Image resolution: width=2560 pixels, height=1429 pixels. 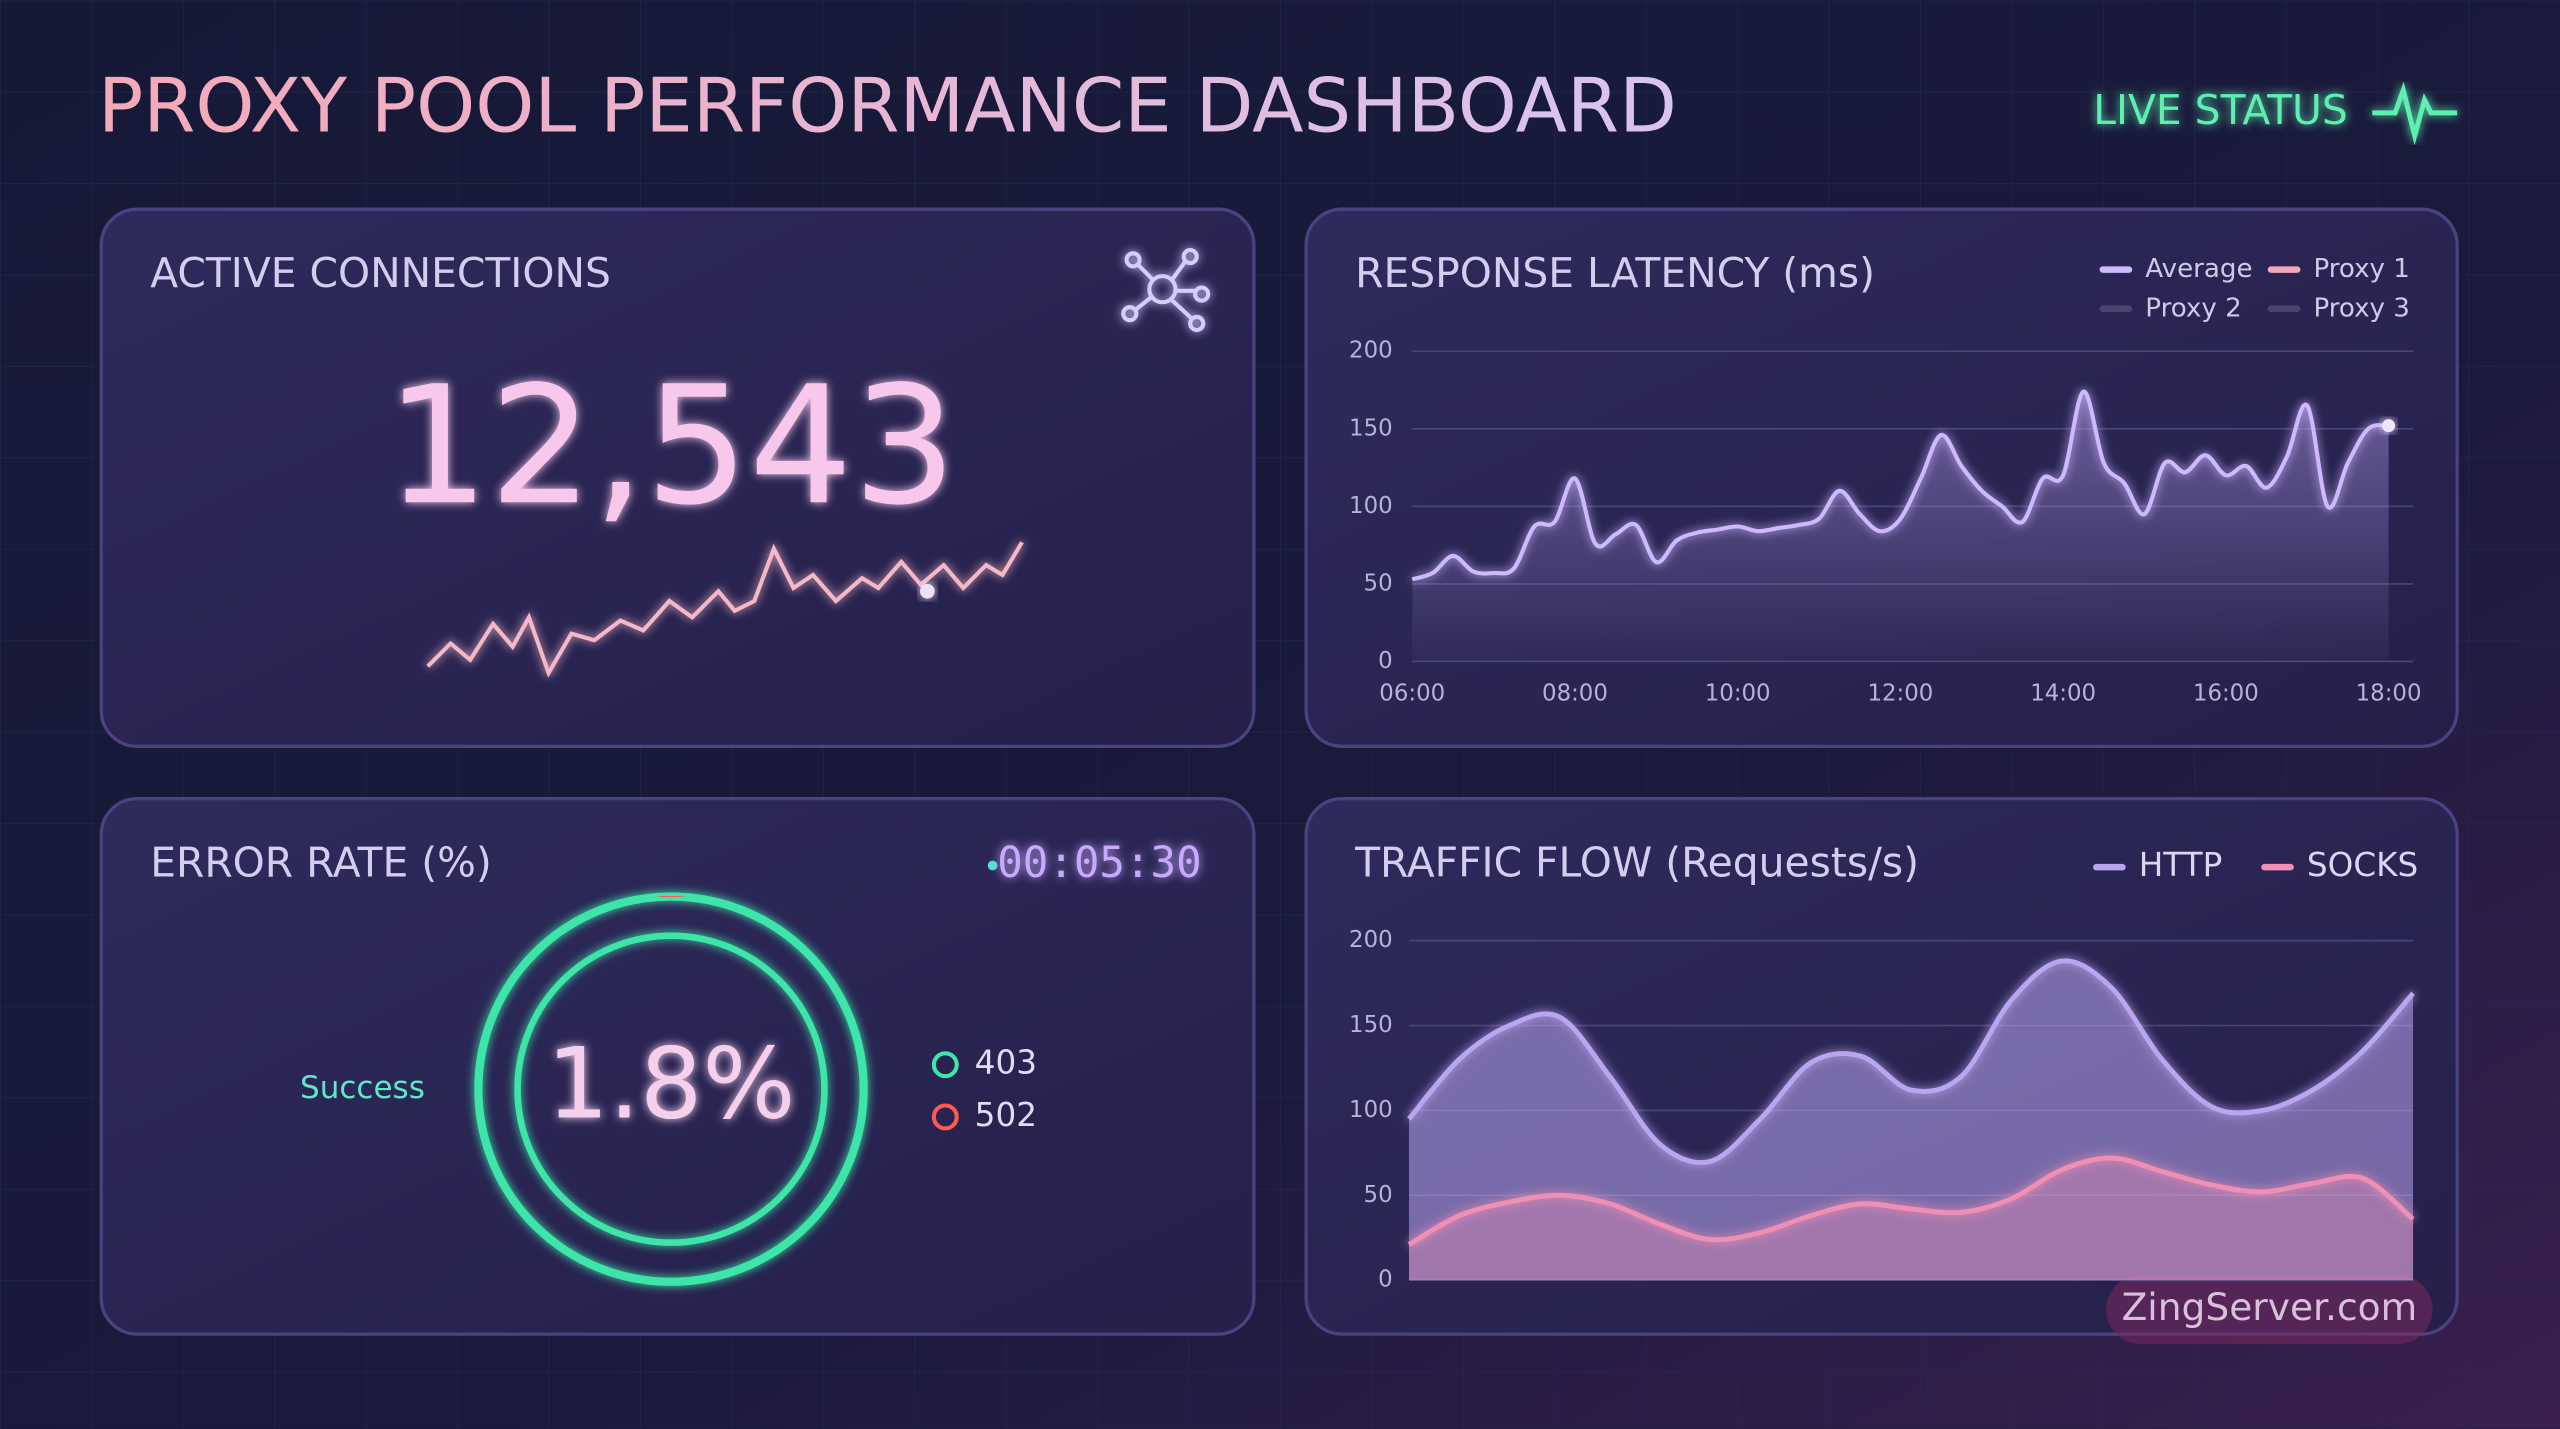 I want to click on line-end, so click(x=2389, y=426).